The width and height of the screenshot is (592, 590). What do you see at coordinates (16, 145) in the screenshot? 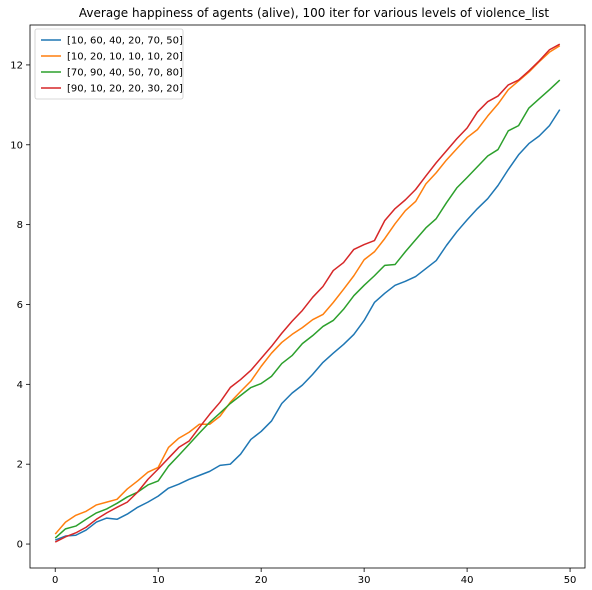
I see `y-tick-label: 10` at bounding box center [16, 145].